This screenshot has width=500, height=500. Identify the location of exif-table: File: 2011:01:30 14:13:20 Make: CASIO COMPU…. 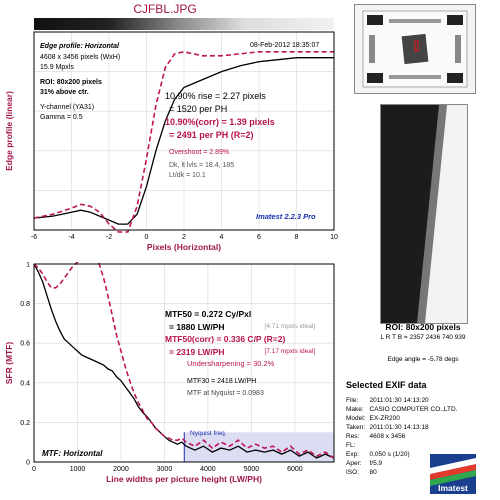
(404, 436).